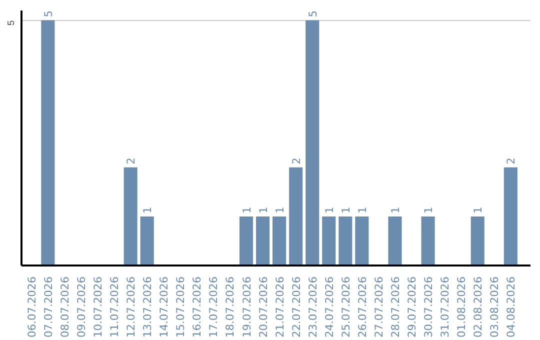 Image resolution: width=540 pixels, height=340 pixels. I want to click on x-tick-label: 27.07.2026, so click(379, 307).